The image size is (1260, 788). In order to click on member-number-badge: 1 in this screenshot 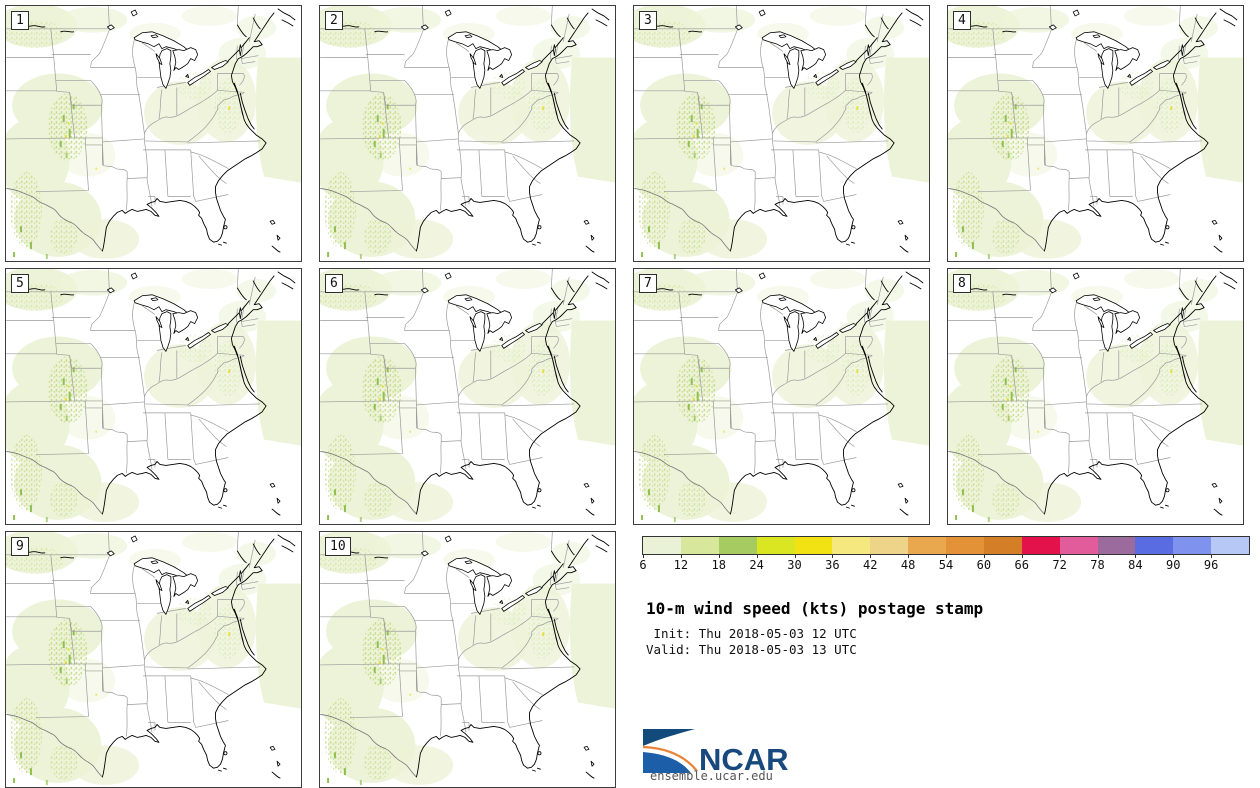, I will do `click(20, 20)`.